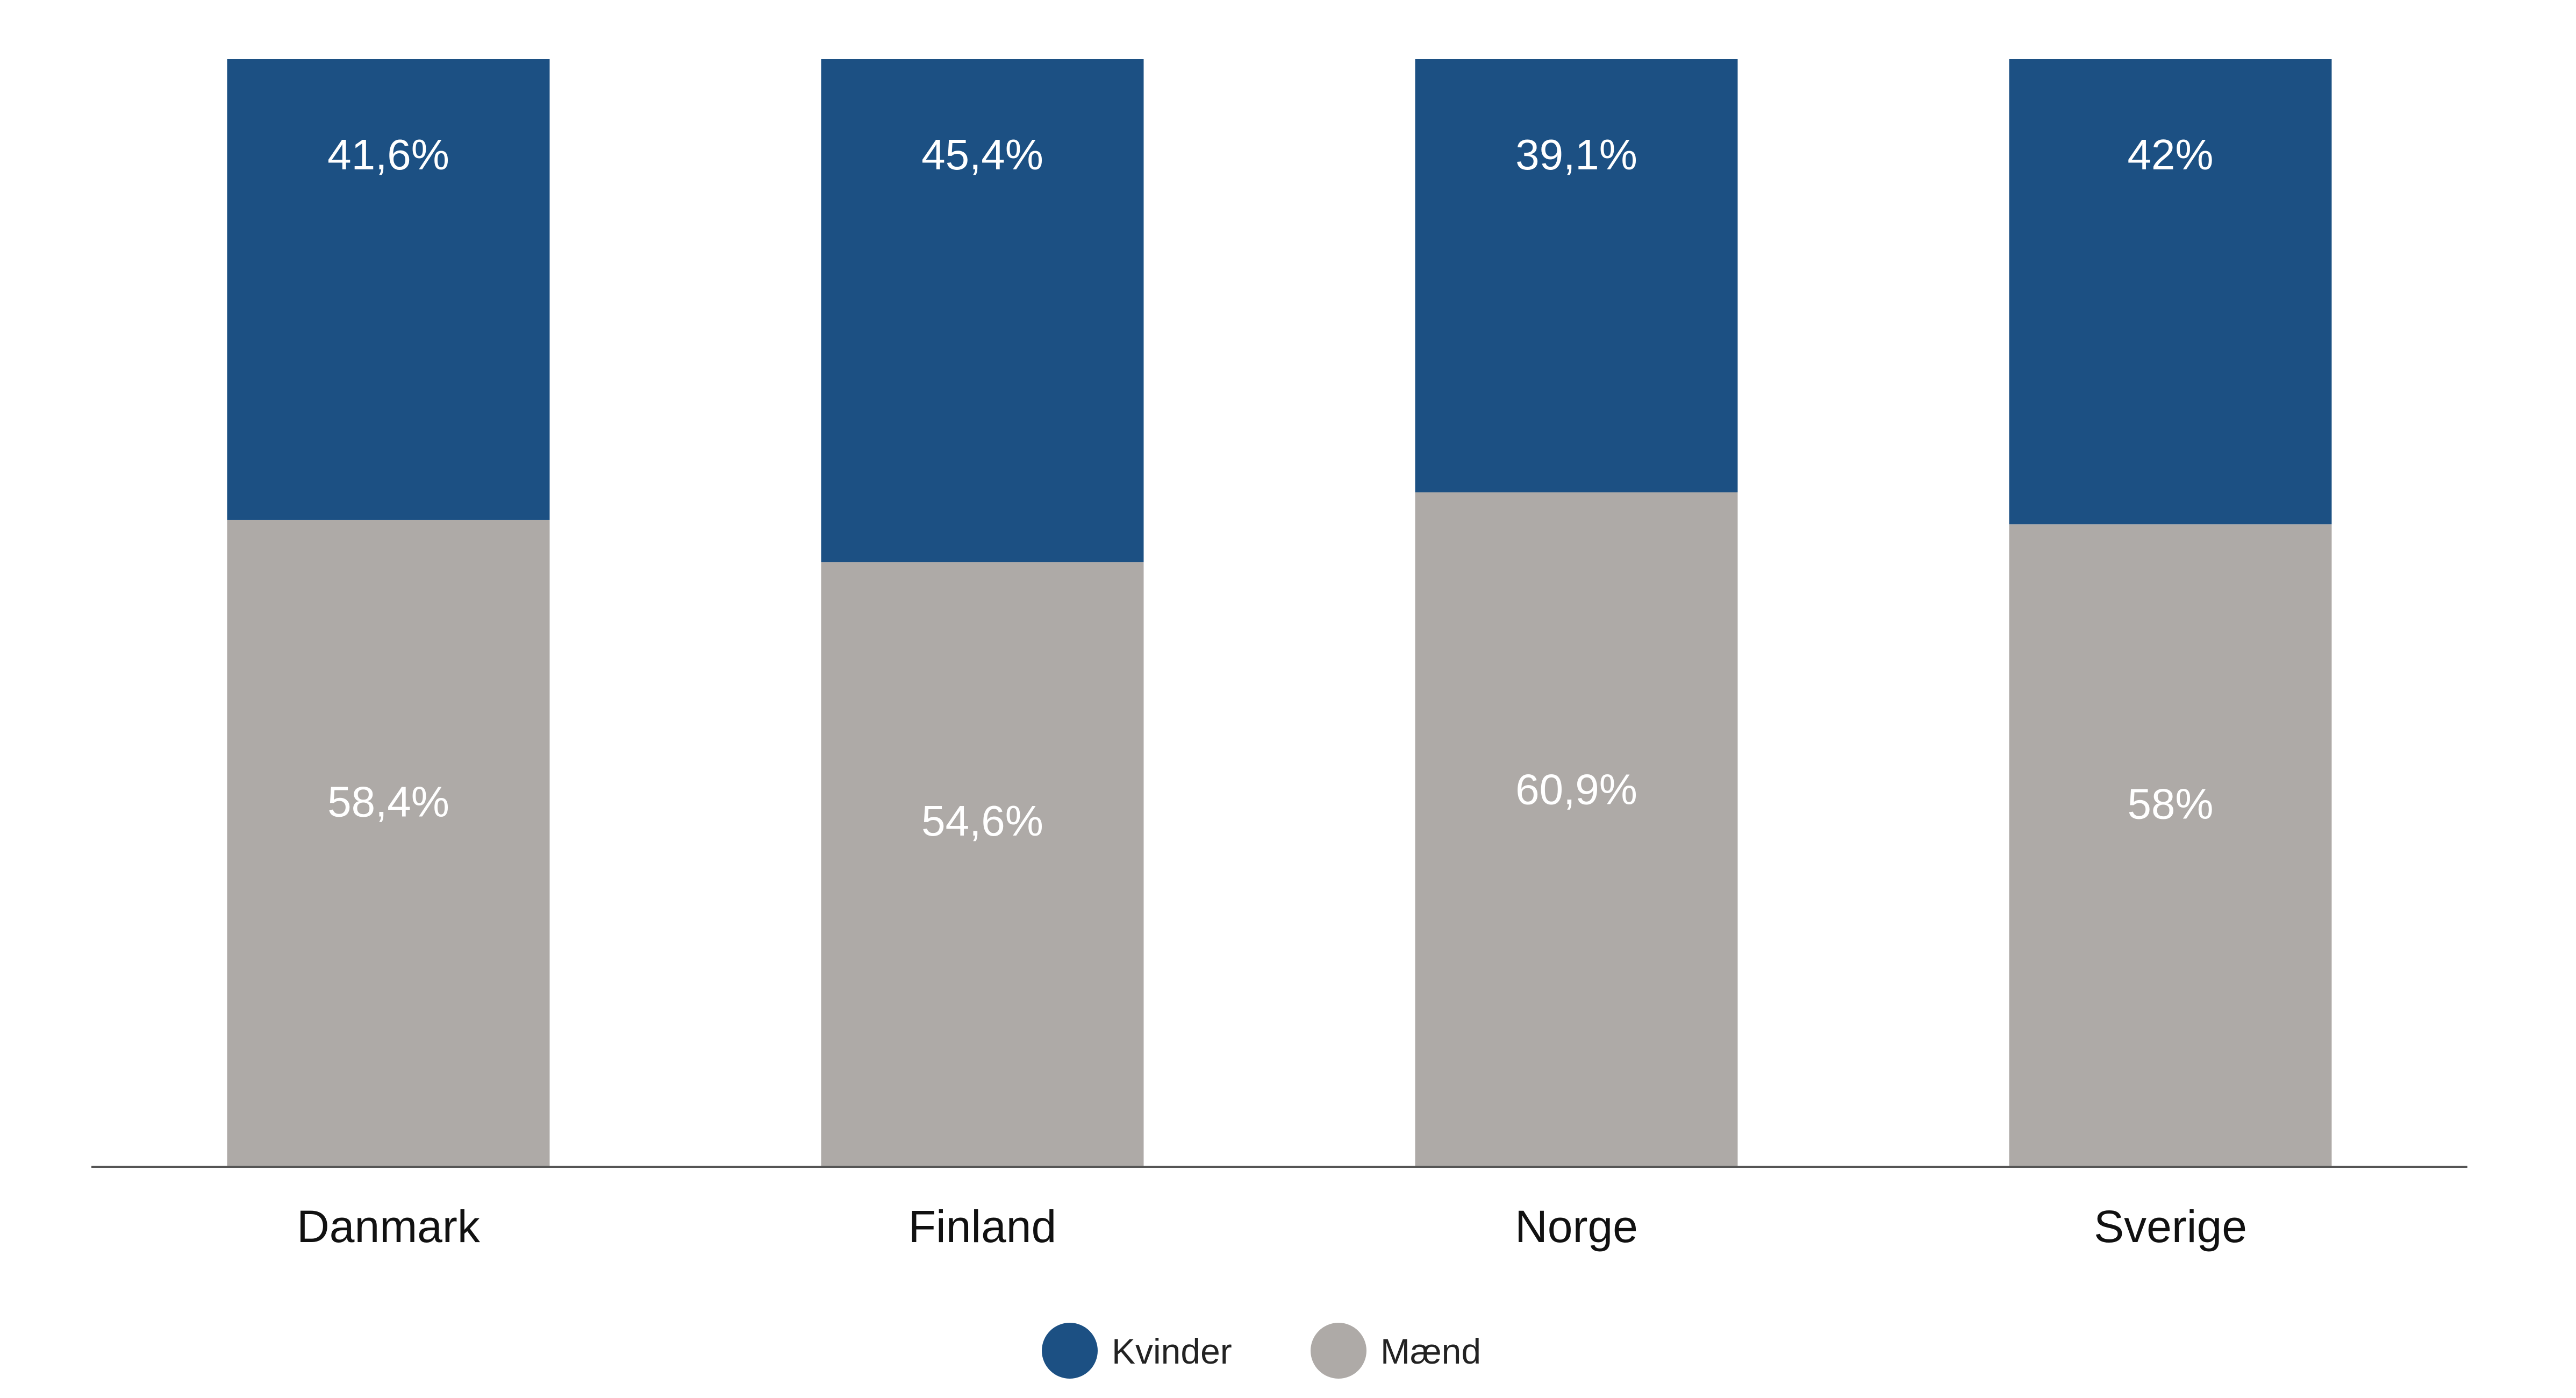 Image resolution: width=2576 pixels, height=1398 pixels. I want to click on legend-swatch-kvinder, so click(1070, 1351).